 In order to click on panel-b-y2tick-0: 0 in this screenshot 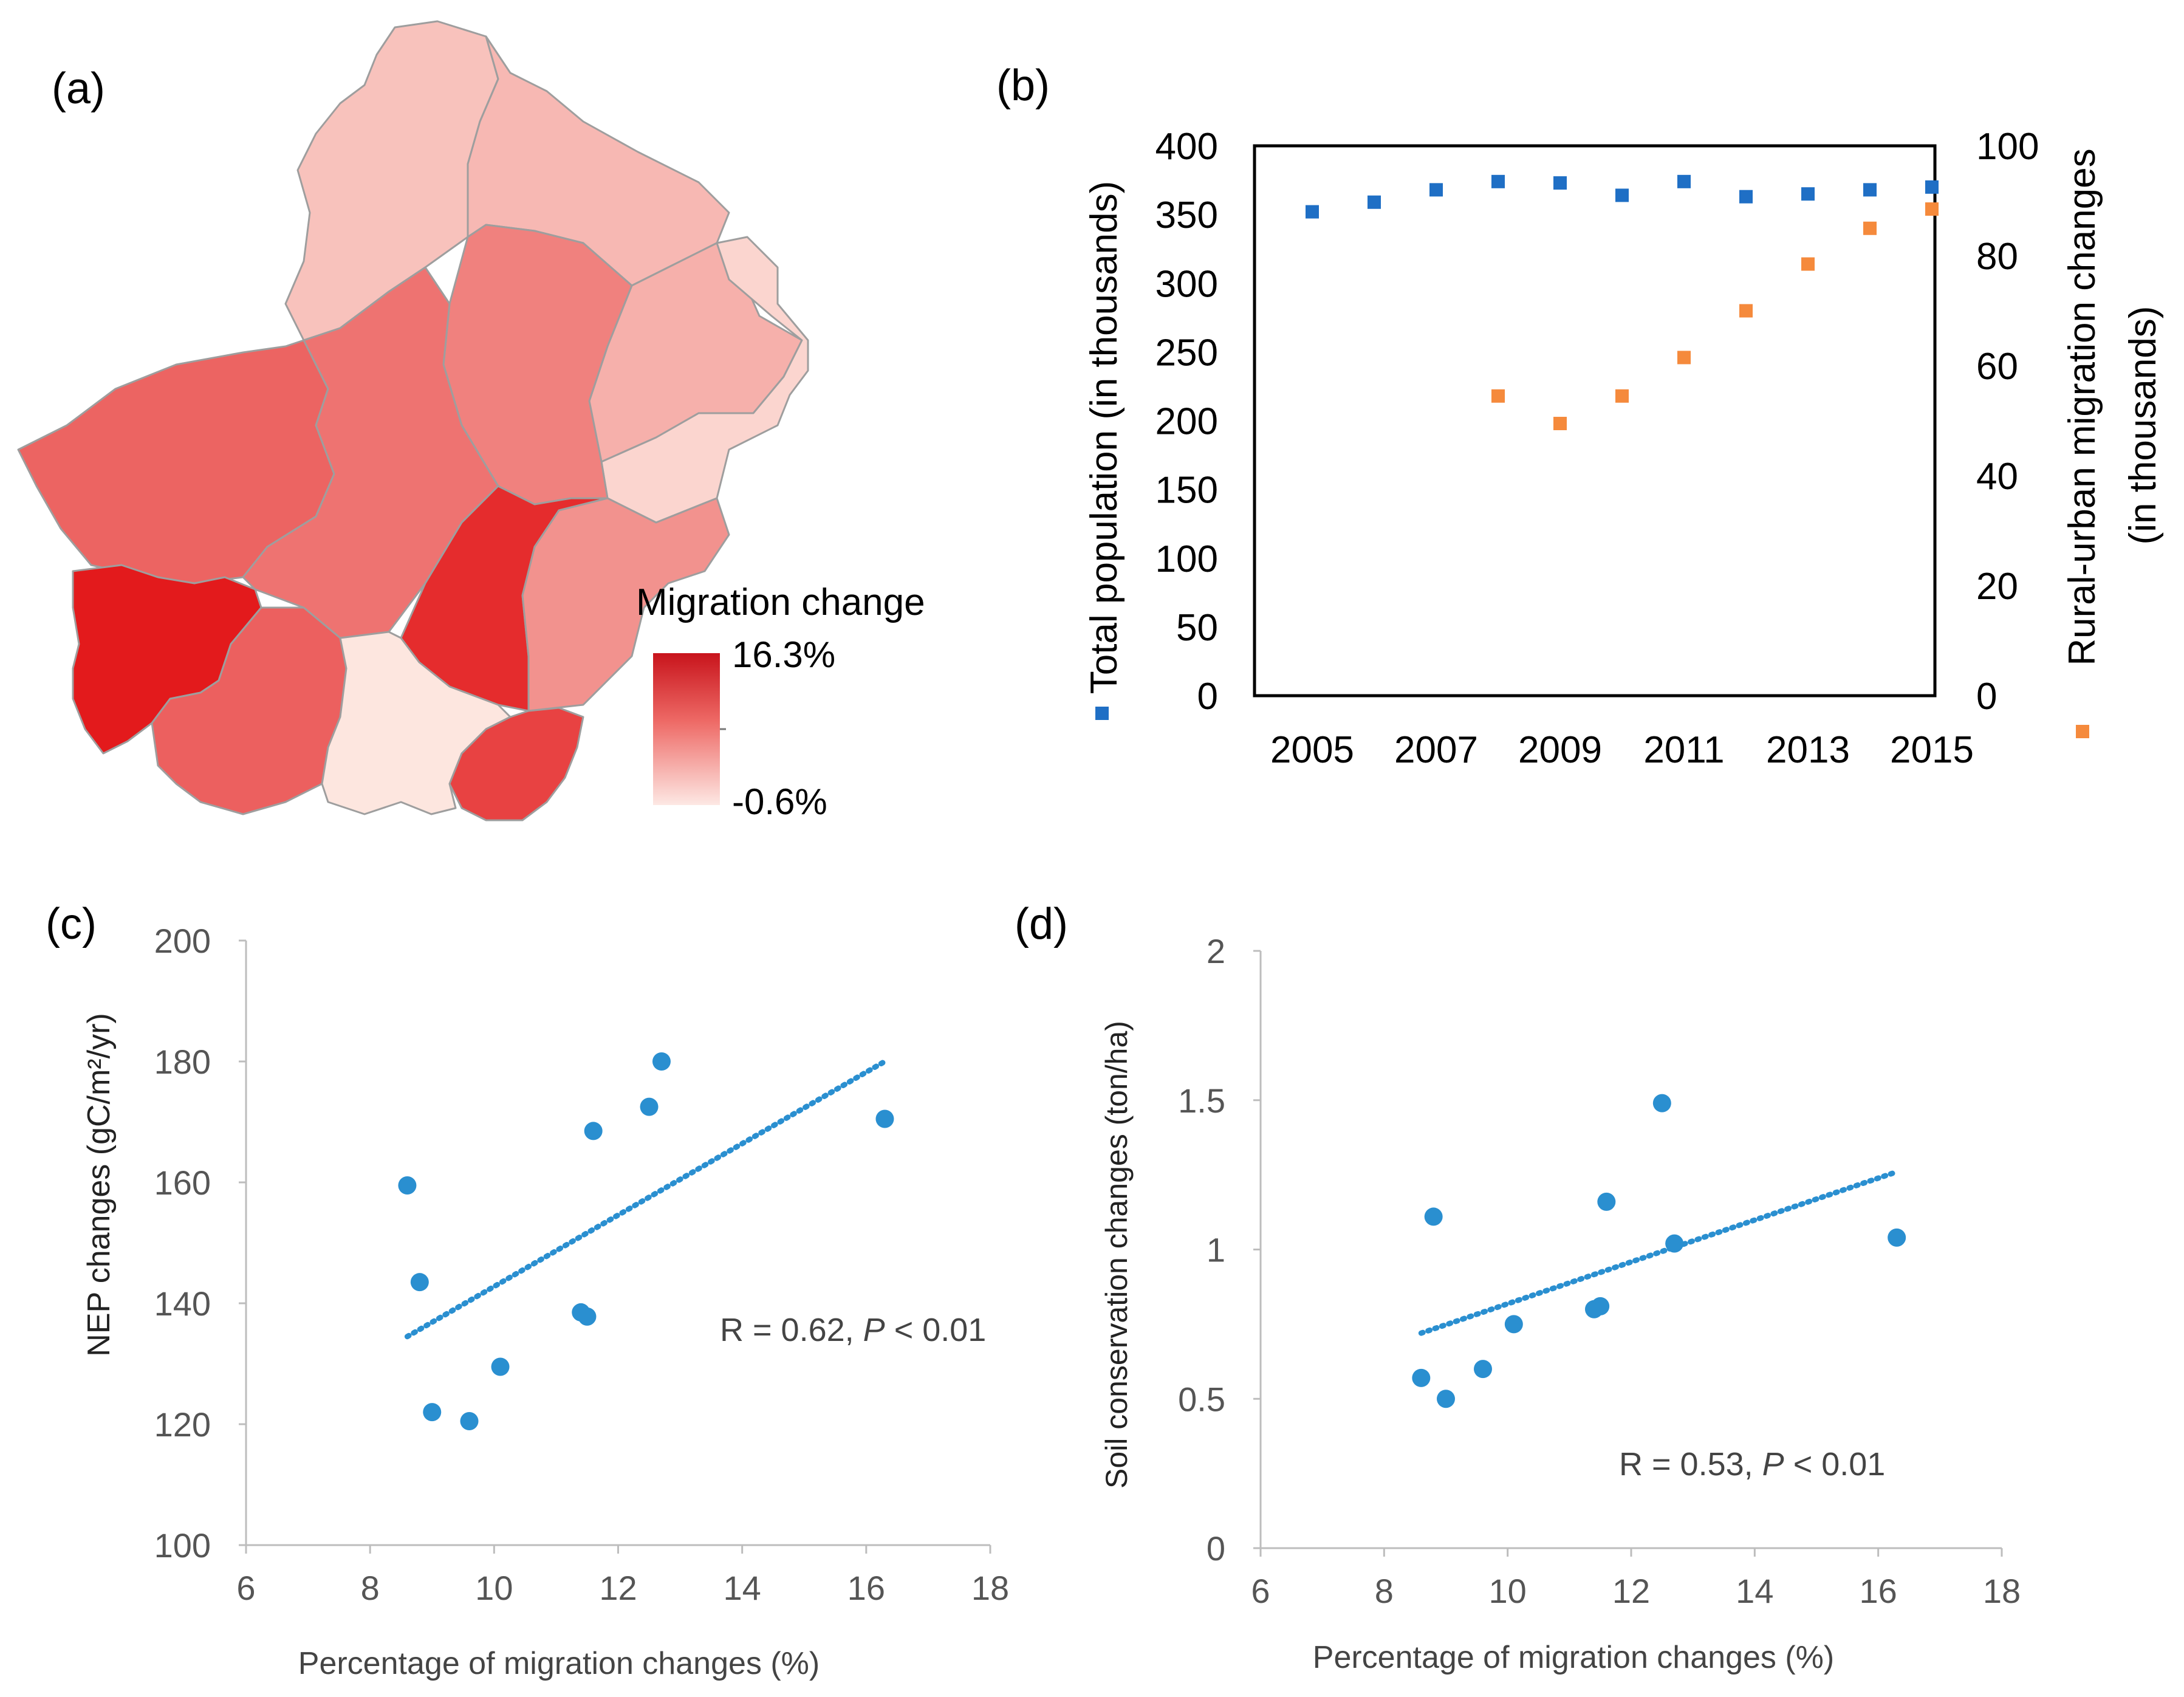, I will do `click(1986, 697)`.